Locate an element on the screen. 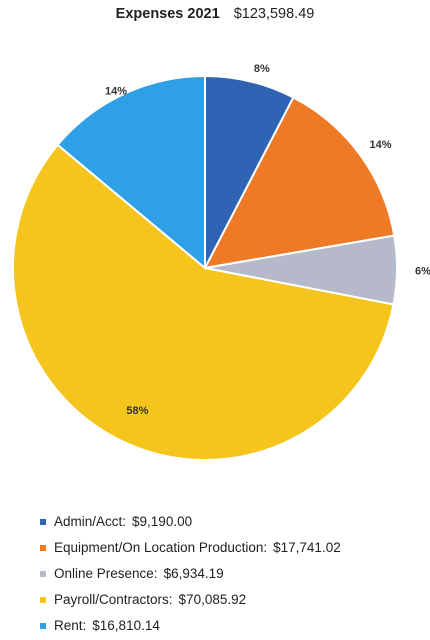 The image size is (430, 640). chart-total: $123,598.49 is located at coordinates (274, 14).